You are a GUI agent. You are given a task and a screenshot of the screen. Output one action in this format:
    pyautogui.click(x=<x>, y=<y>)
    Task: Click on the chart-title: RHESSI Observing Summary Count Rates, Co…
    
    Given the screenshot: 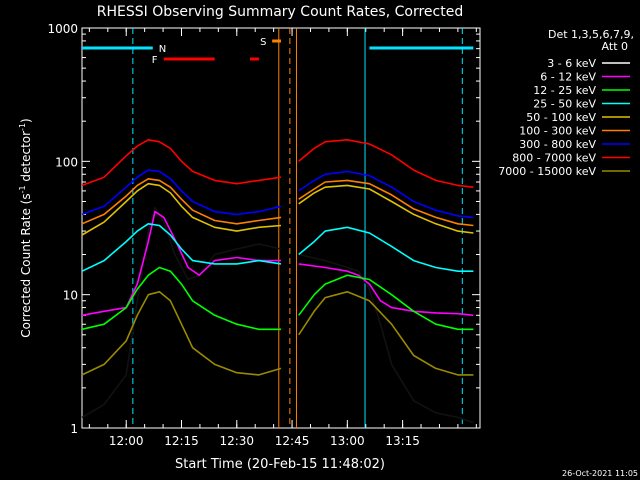 What is the action you would take?
    pyautogui.click(x=280, y=12)
    